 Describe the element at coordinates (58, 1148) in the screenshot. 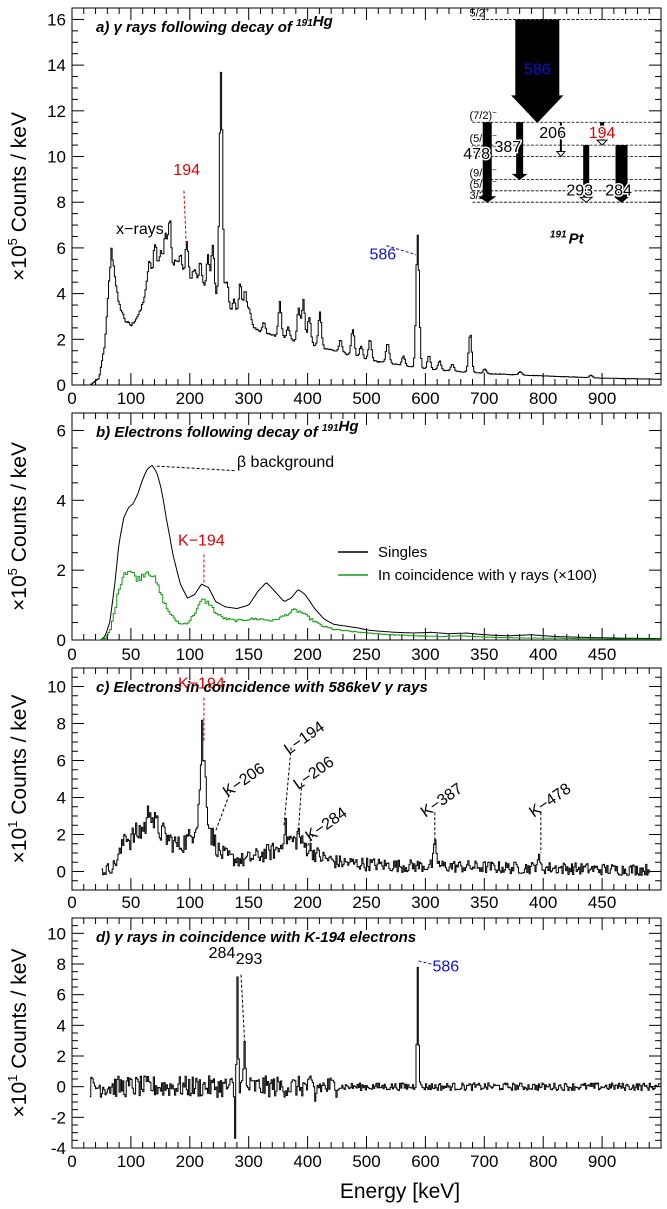

I see `y-tick-label: -4` at that location.